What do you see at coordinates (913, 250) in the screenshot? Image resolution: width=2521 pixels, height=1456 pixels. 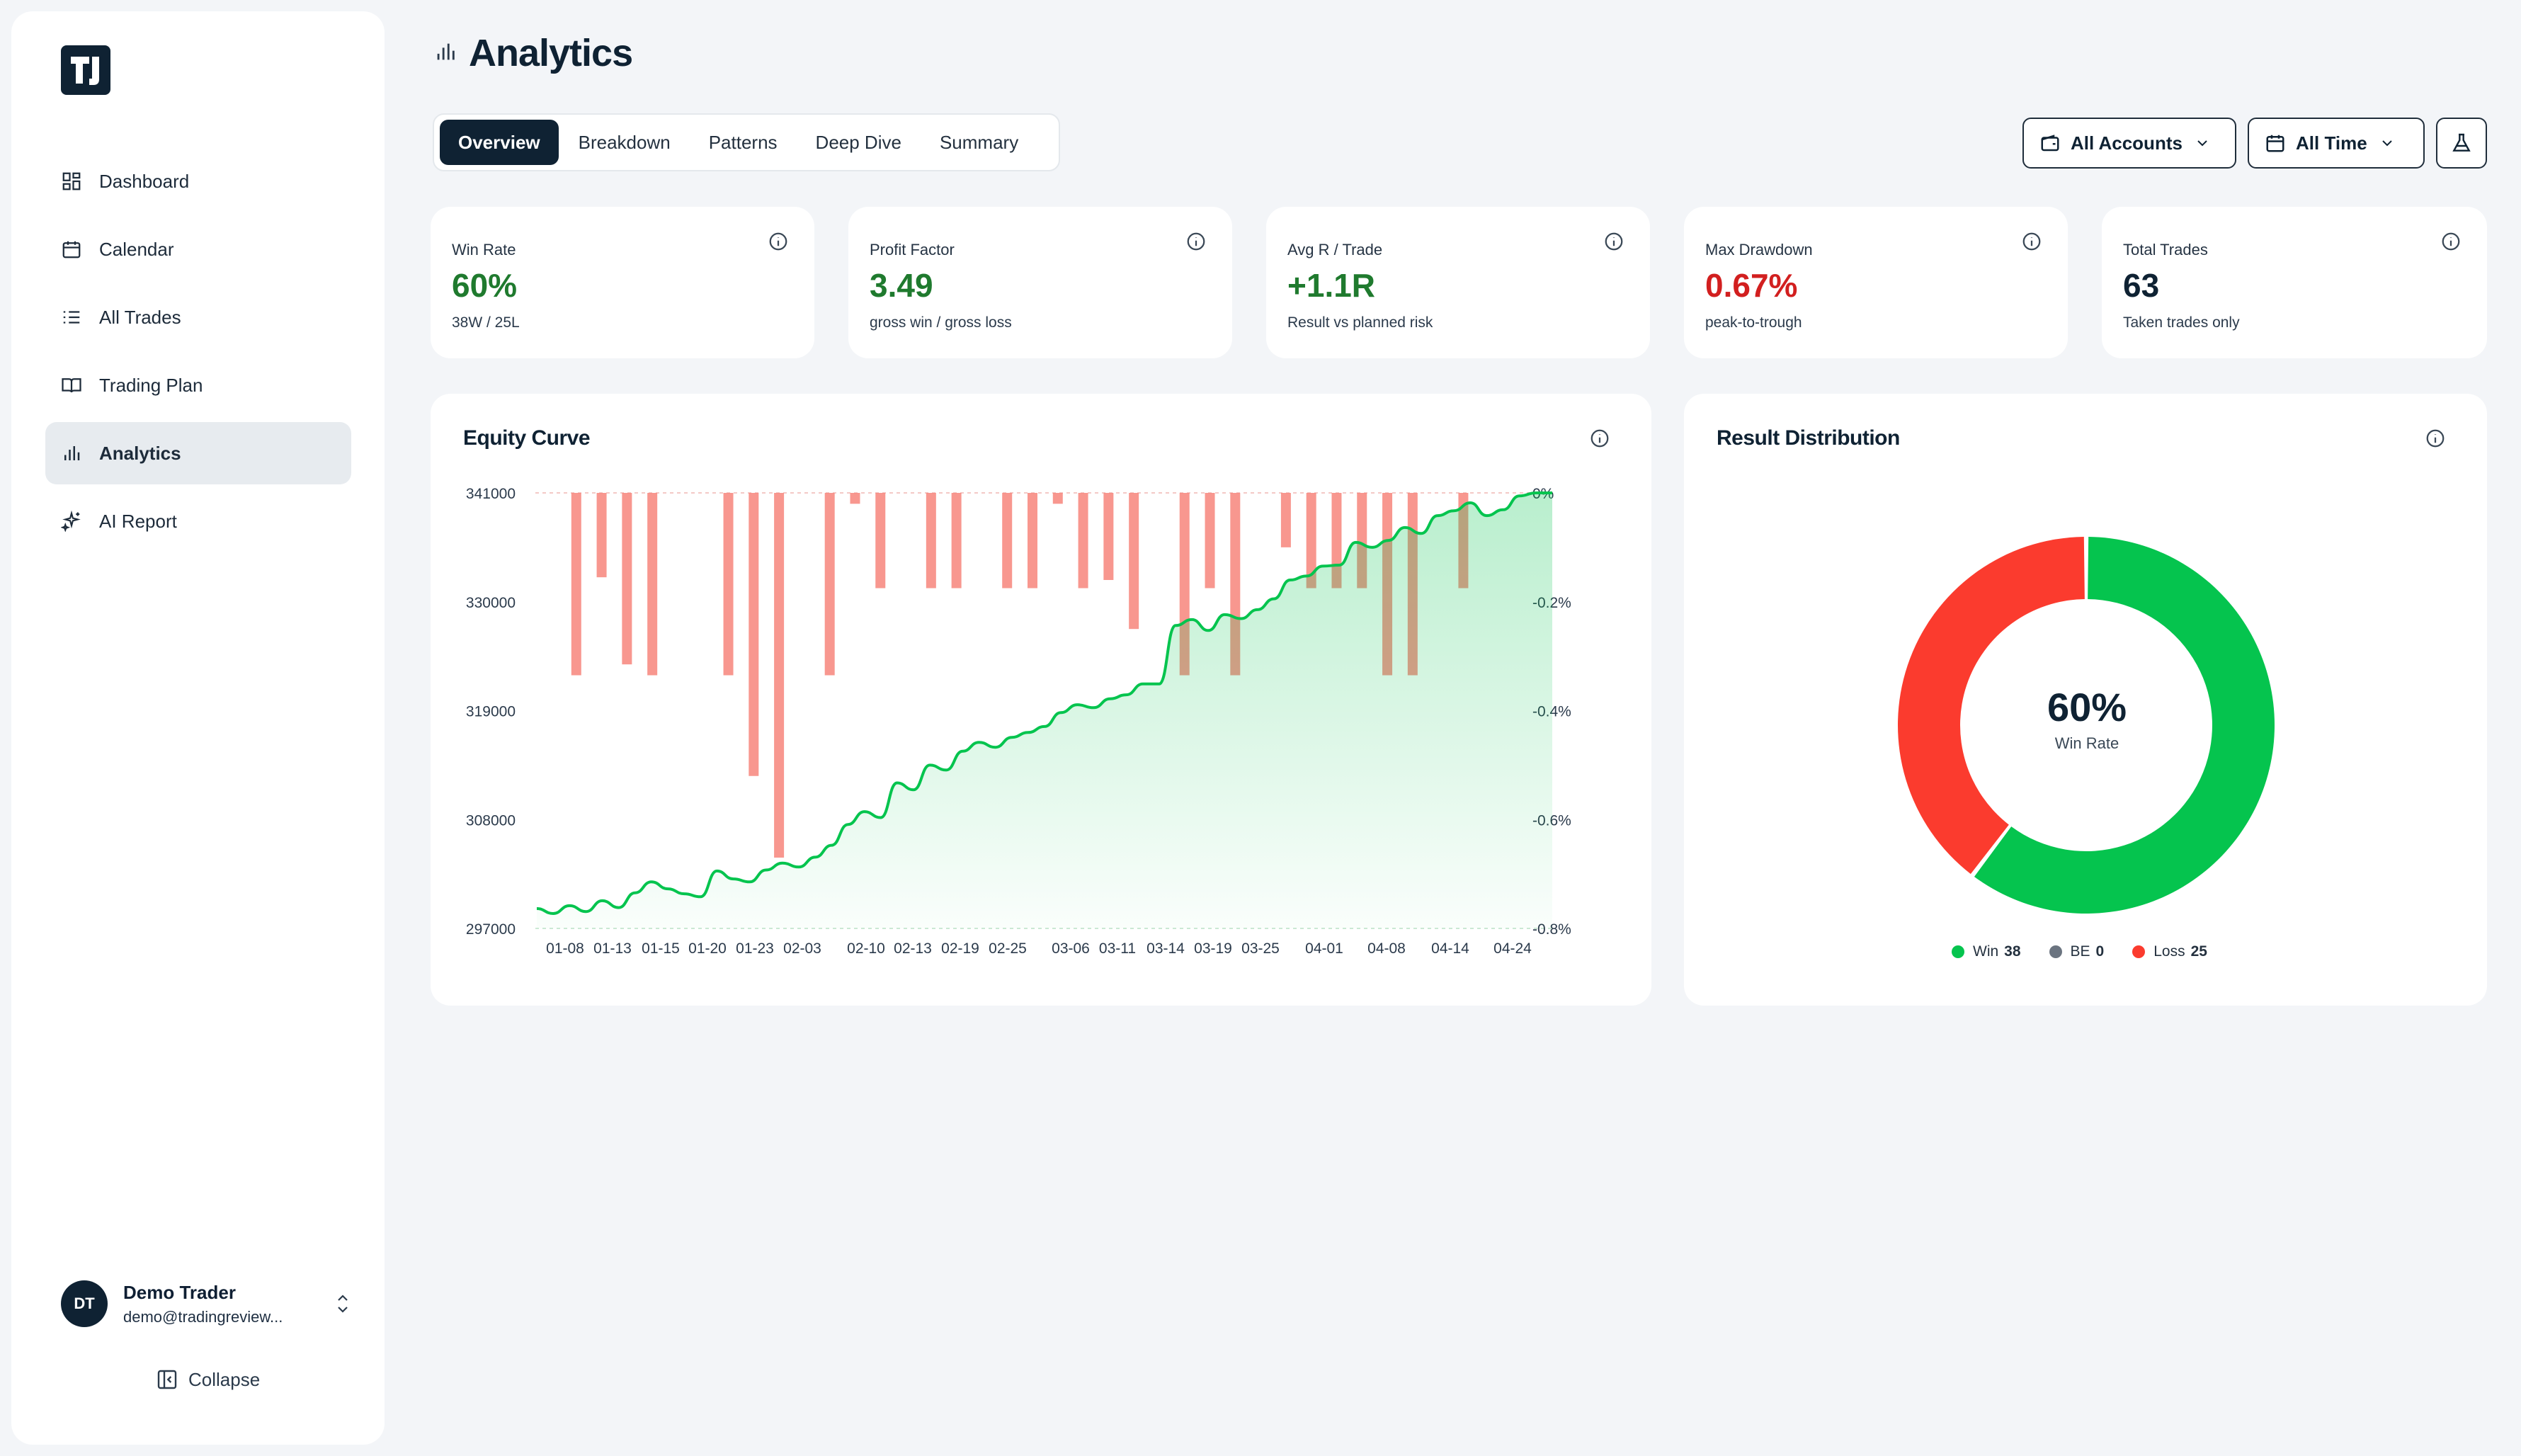 I see `stat-label: Profit Factor` at bounding box center [913, 250].